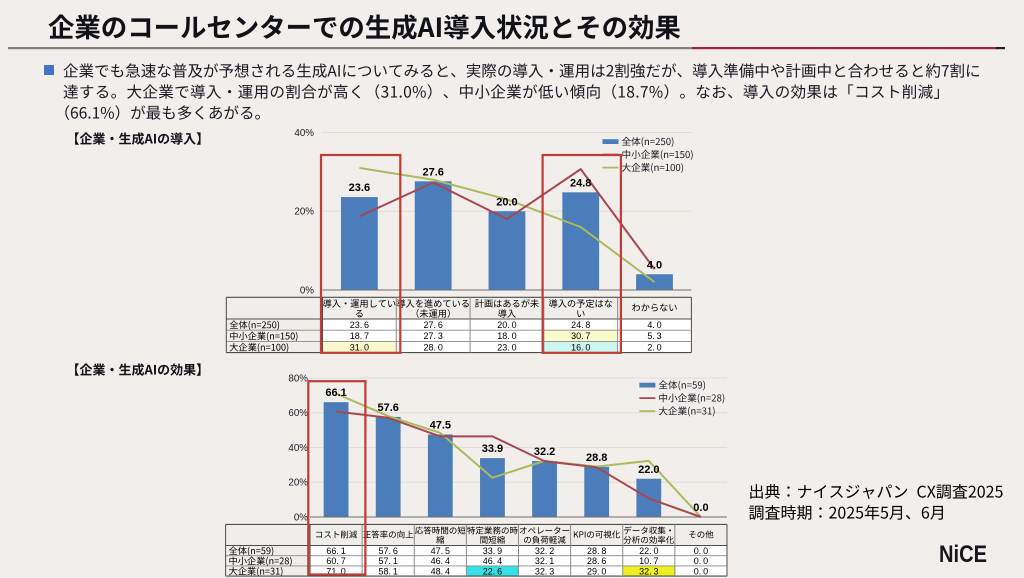 The width and height of the screenshot is (1024, 578). Describe the element at coordinates (359, 188) in the screenshot. I see `svg-text: 23.6` at that location.